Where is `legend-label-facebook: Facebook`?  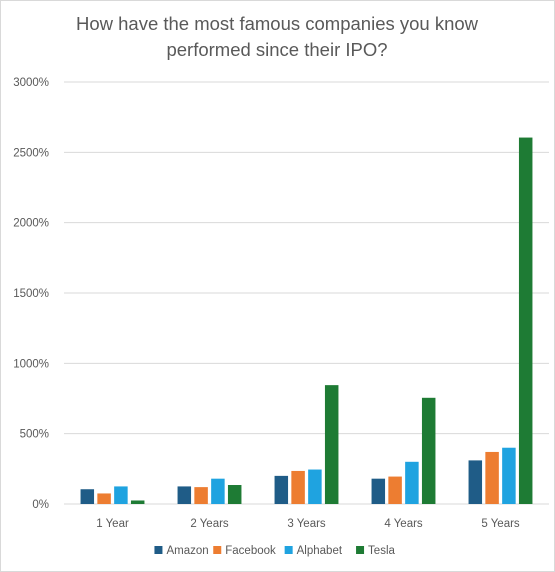 legend-label-facebook: Facebook is located at coordinates (250, 551).